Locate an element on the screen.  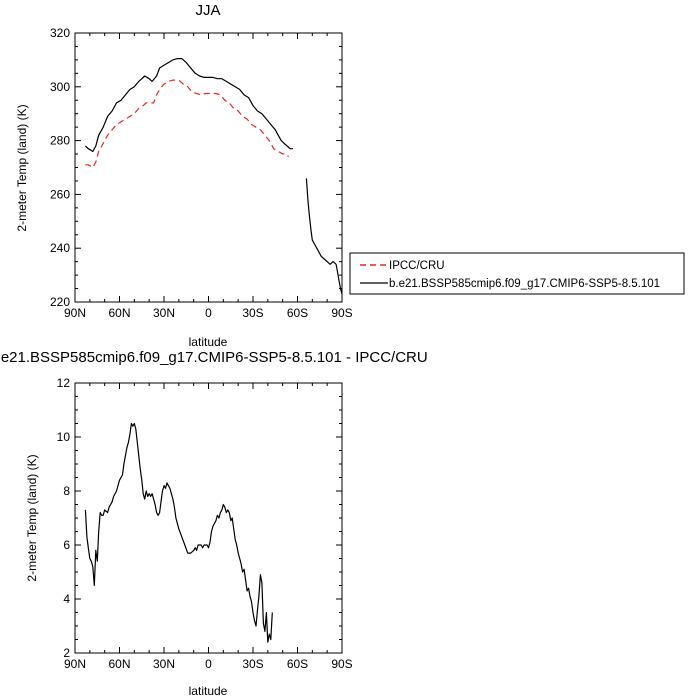
bottom-y-tick-label: 10 is located at coordinates (64, 437).